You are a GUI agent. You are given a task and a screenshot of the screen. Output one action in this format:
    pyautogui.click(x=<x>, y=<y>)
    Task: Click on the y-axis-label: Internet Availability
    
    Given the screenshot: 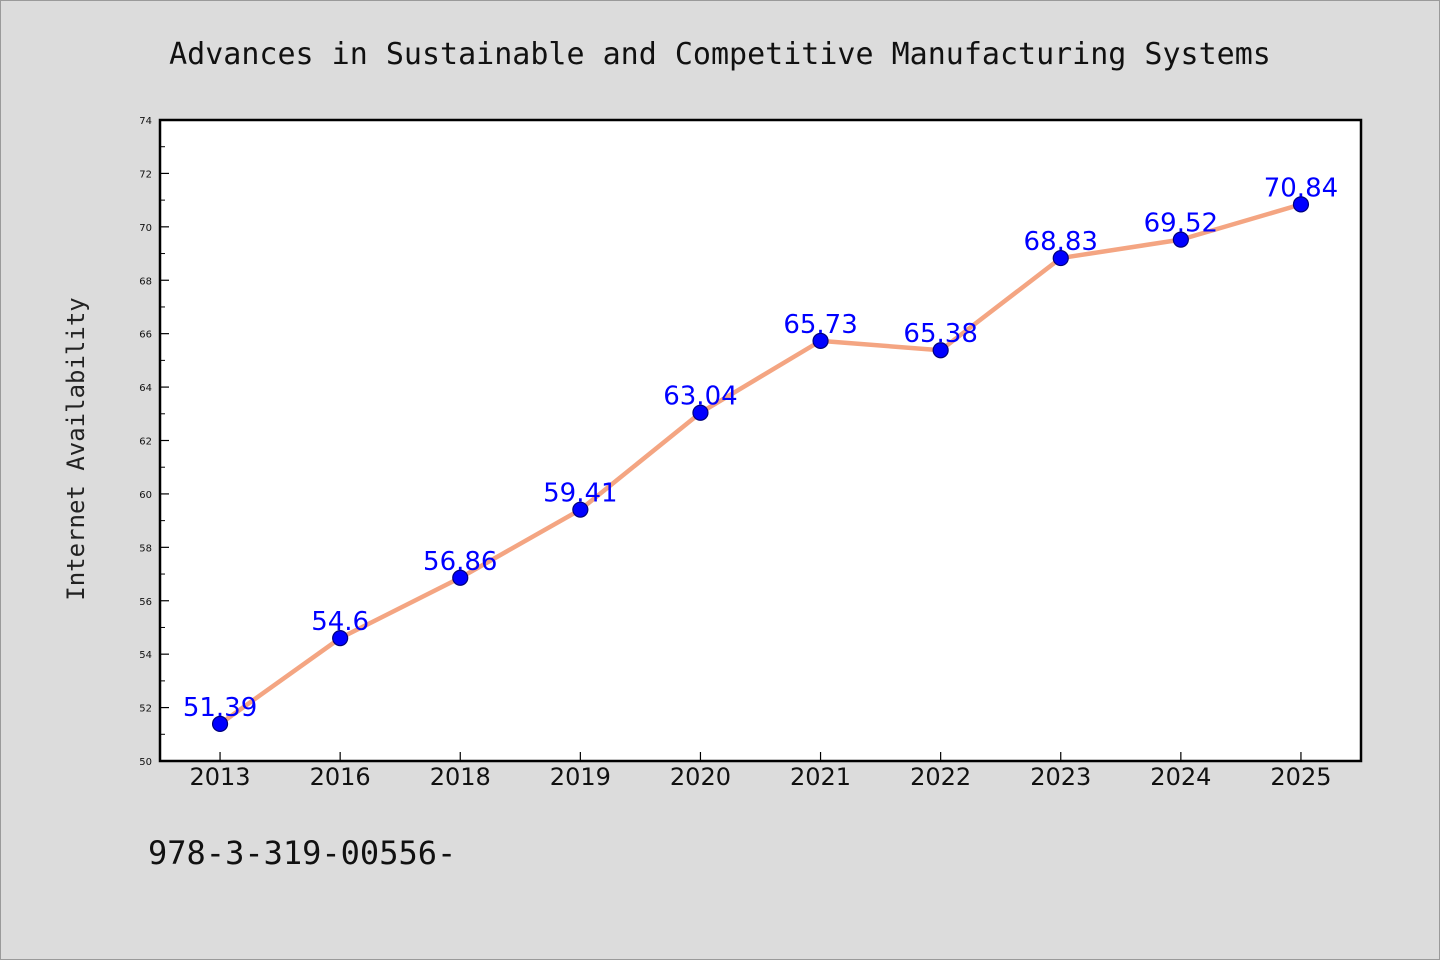 What is the action you would take?
    pyautogui.click(x=76, y=448)
    